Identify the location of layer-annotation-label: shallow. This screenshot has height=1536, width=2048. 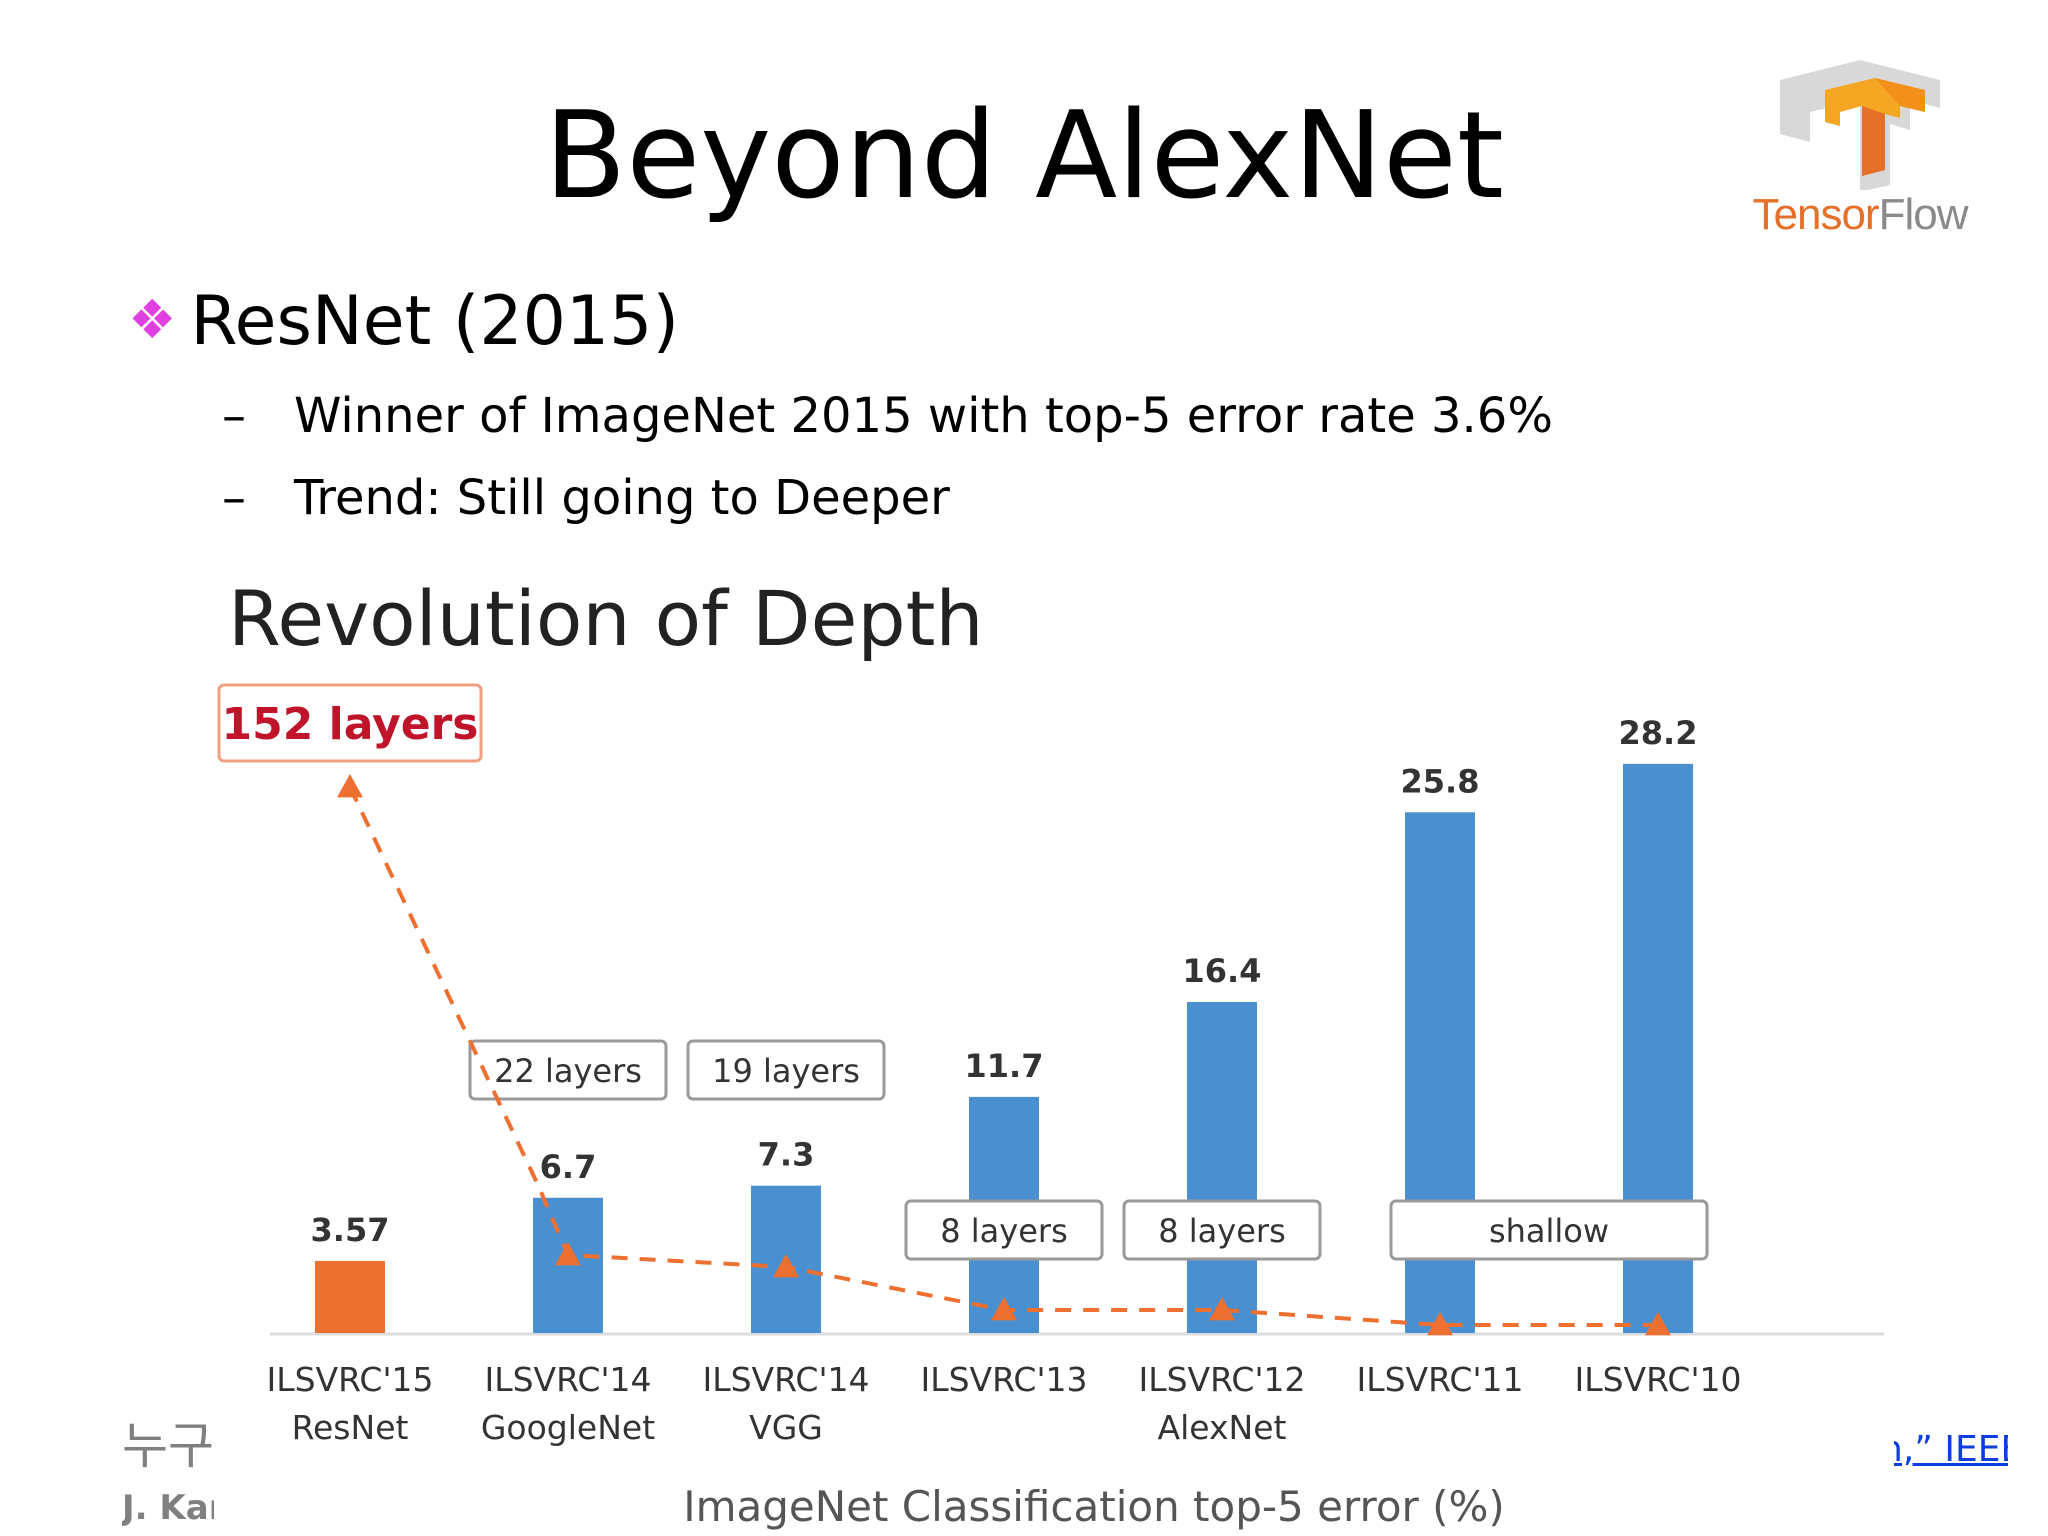
(1549, 1231).